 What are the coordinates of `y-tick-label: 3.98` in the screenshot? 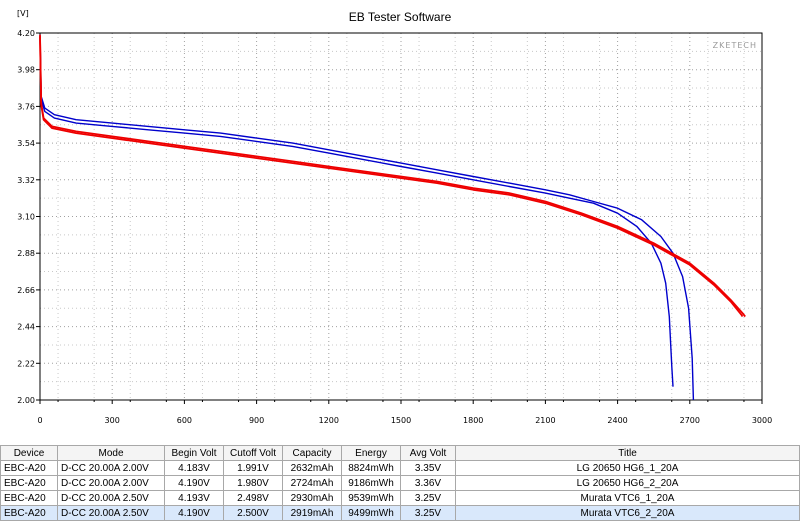 It's located at (26, 70).